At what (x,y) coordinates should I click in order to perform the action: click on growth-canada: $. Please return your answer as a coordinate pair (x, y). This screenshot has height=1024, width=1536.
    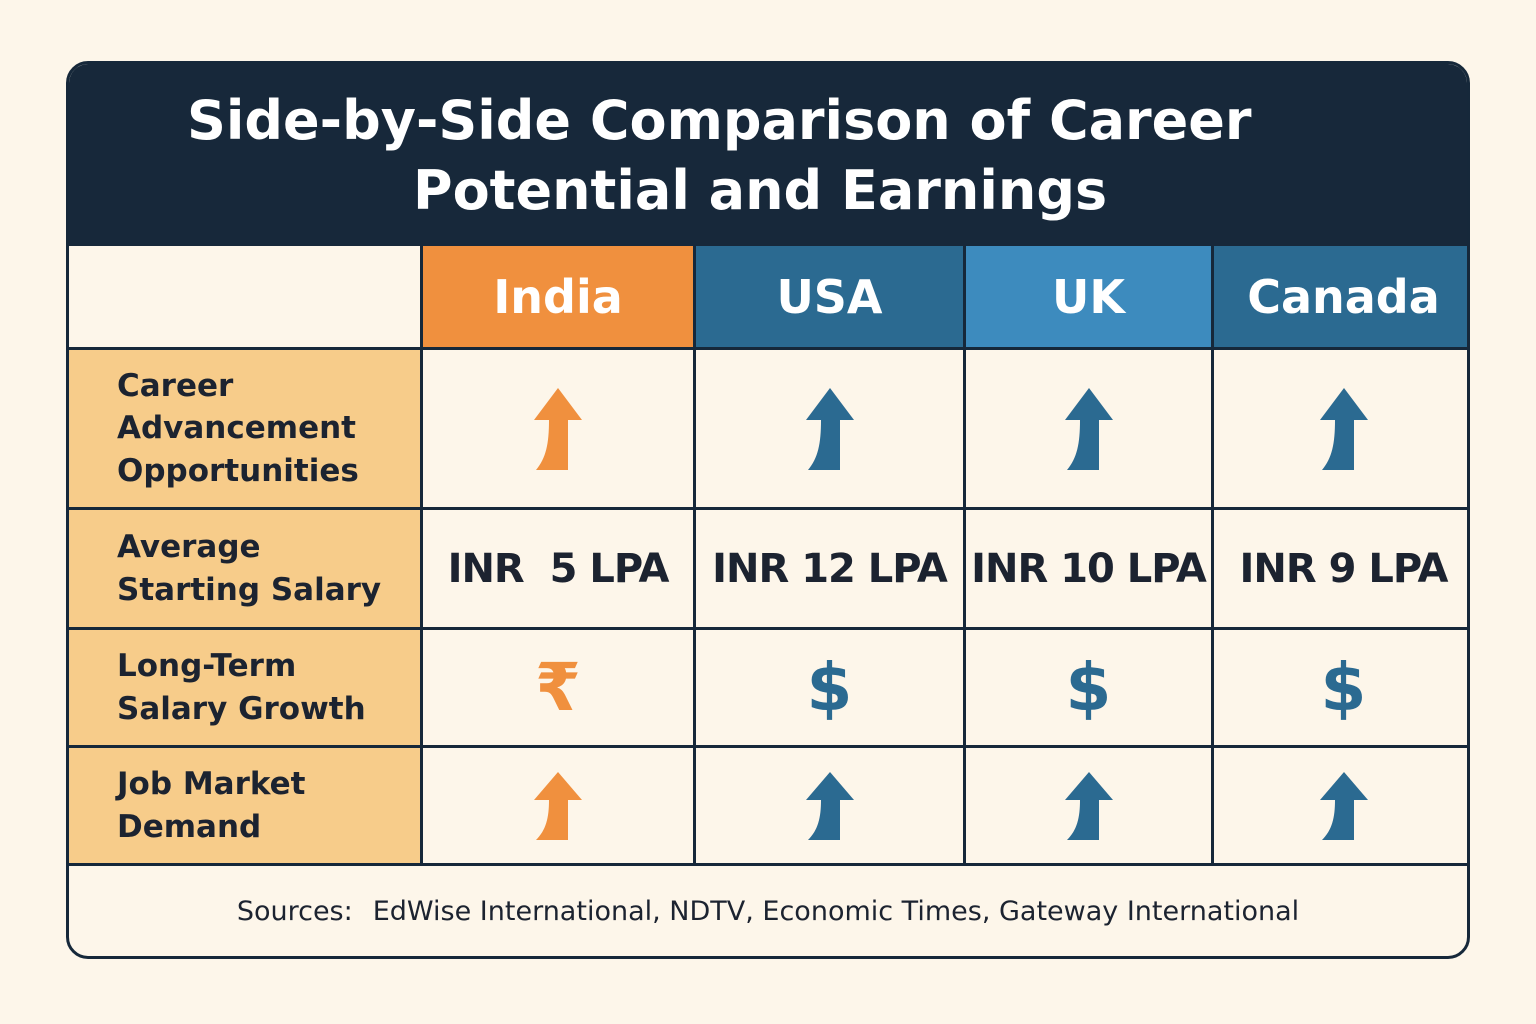
    Looking at the image, I should click on (1340, 689).